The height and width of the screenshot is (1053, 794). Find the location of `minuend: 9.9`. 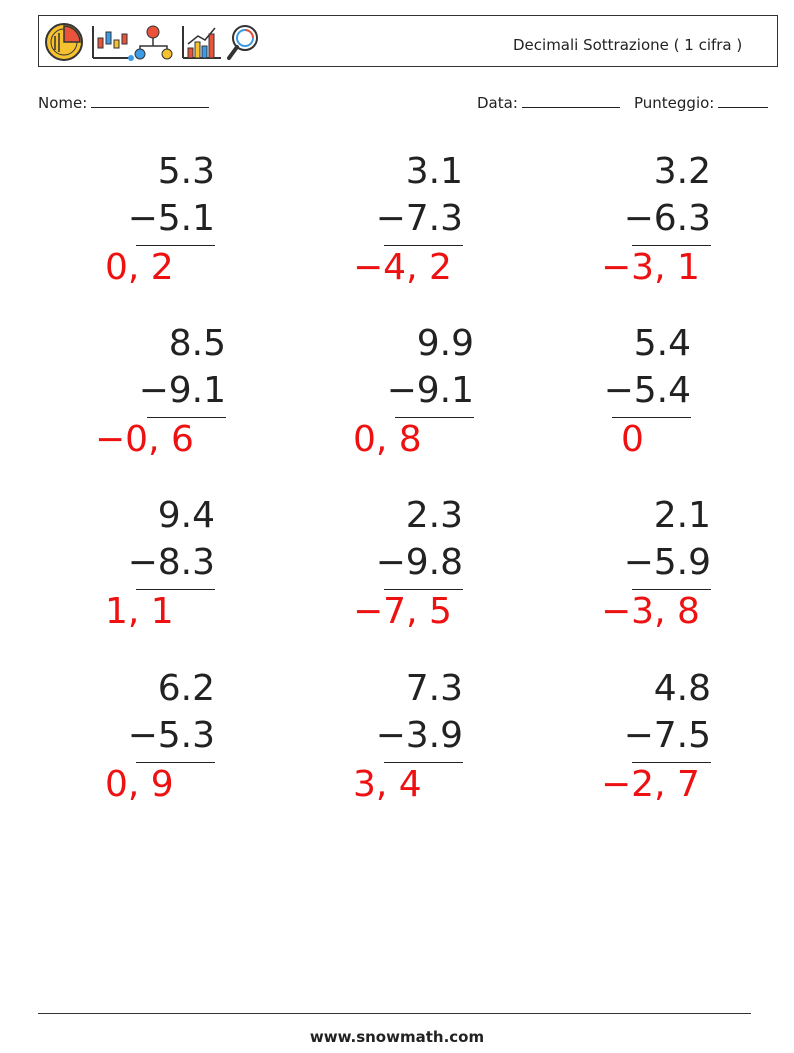

minuend: 9.9 is located at coordinates (445, 343).